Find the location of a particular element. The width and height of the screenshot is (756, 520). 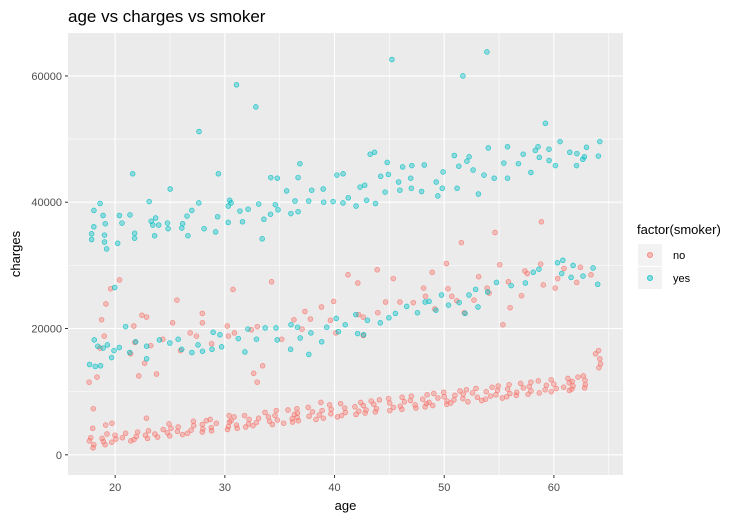

legend-swatch-yes is located at coordinates (650, 277).